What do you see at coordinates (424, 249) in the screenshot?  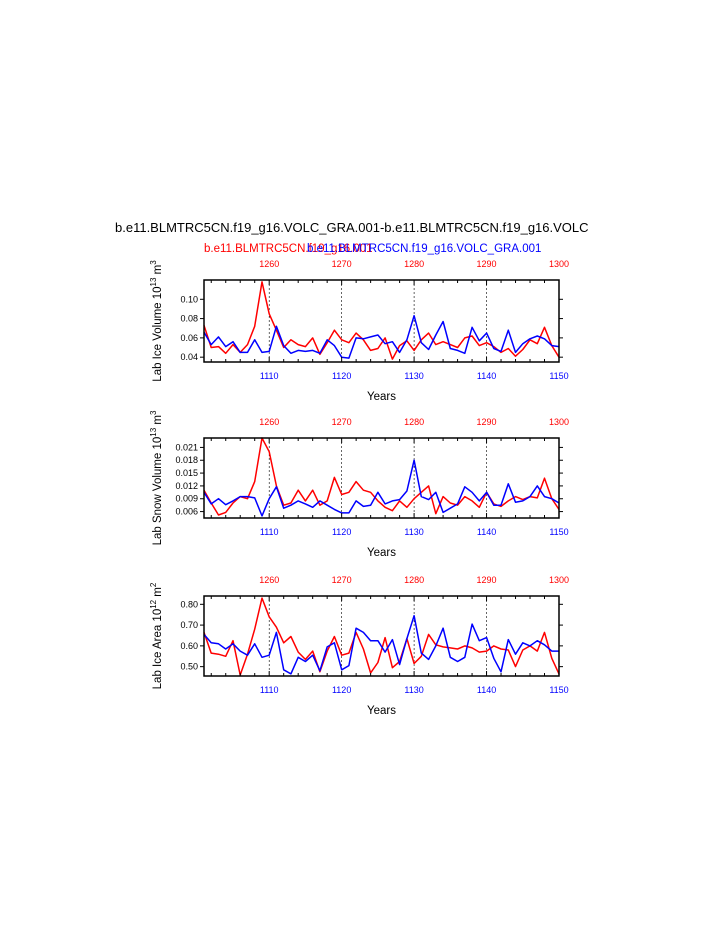 I see `legend-blue-case: b.e11.BLMTRC5CN.f19_g16.VOLC_GRA.001` at bounding box center [424, 249].